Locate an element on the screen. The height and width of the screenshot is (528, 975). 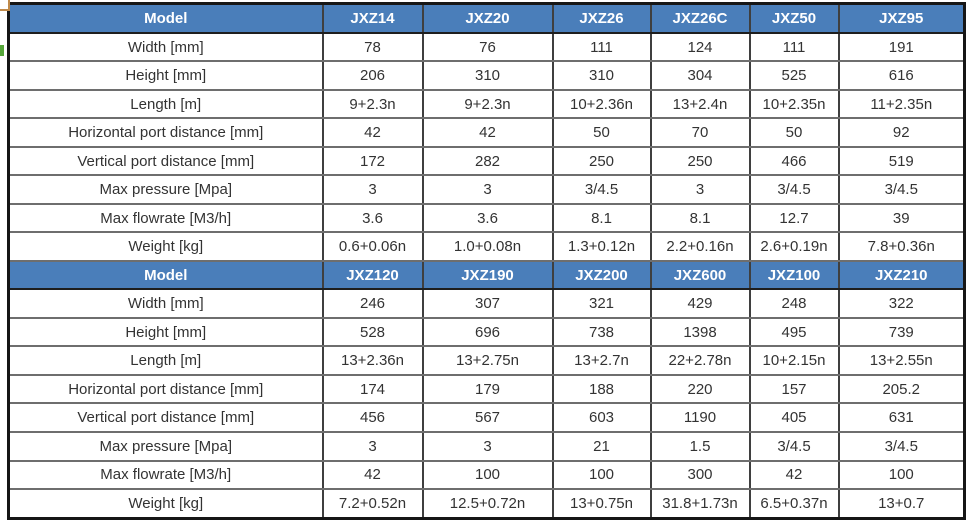
value-cell: 519 is located at coordinates (901, 161).